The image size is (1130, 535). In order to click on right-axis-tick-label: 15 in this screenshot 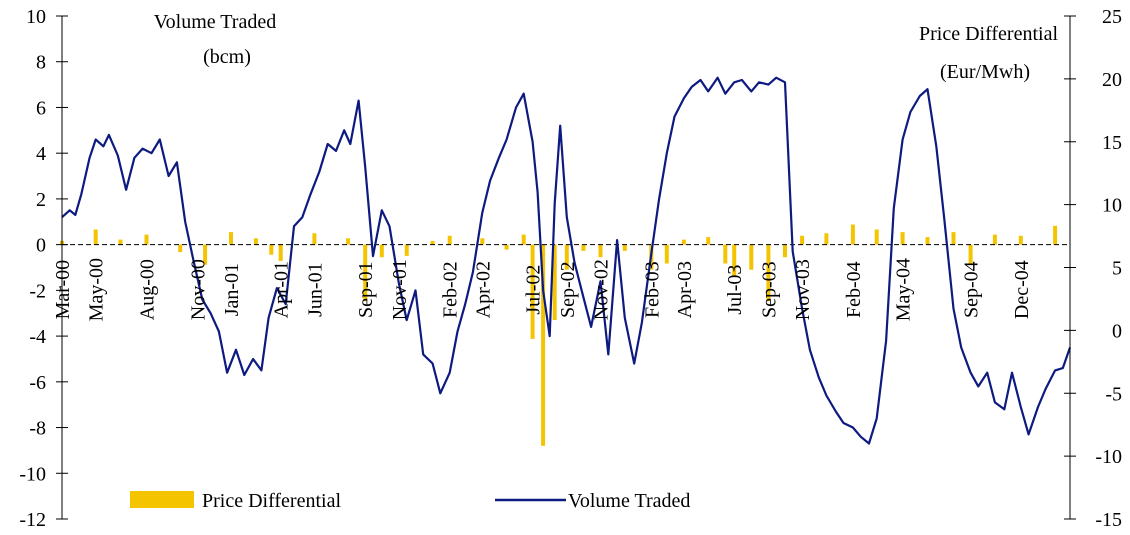, I will do `click(1112, 143)`.